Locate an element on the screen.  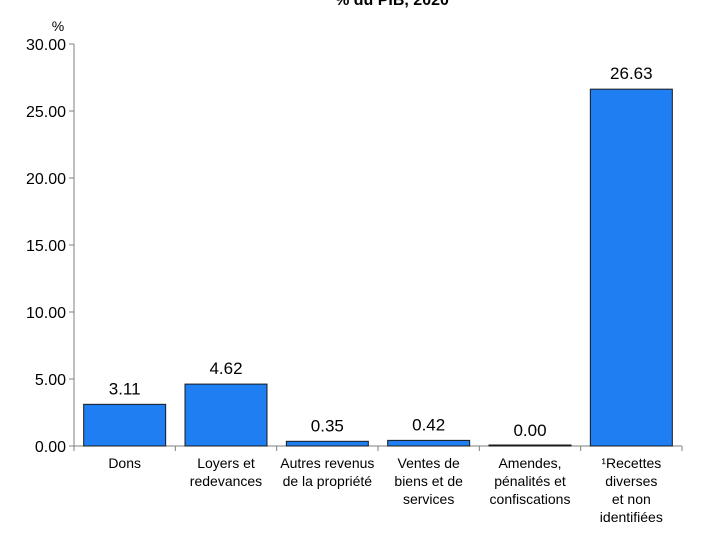
y-tick-label: 30.00 is located at coordinates (46, 45).